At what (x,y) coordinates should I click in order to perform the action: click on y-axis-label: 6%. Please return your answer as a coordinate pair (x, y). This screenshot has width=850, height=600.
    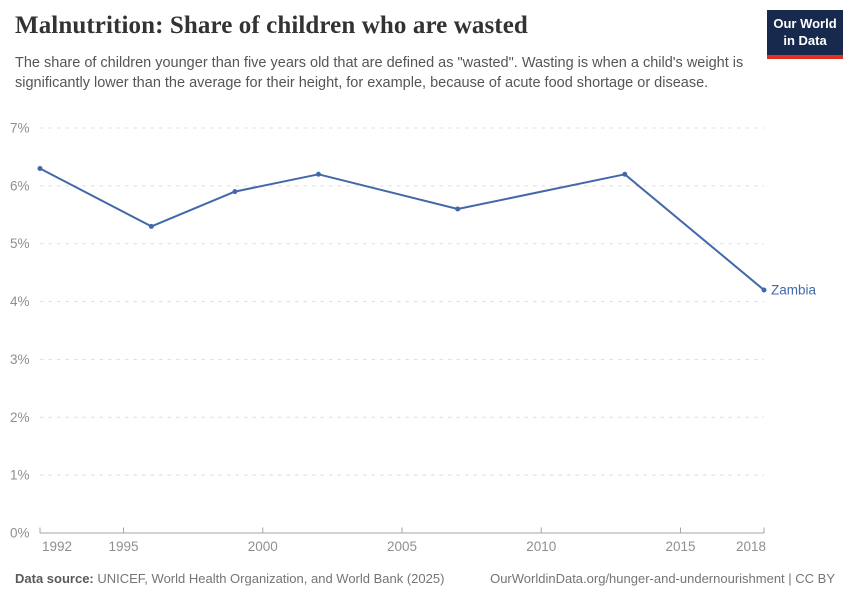
    Looking at the image, I should click on (20, 185).